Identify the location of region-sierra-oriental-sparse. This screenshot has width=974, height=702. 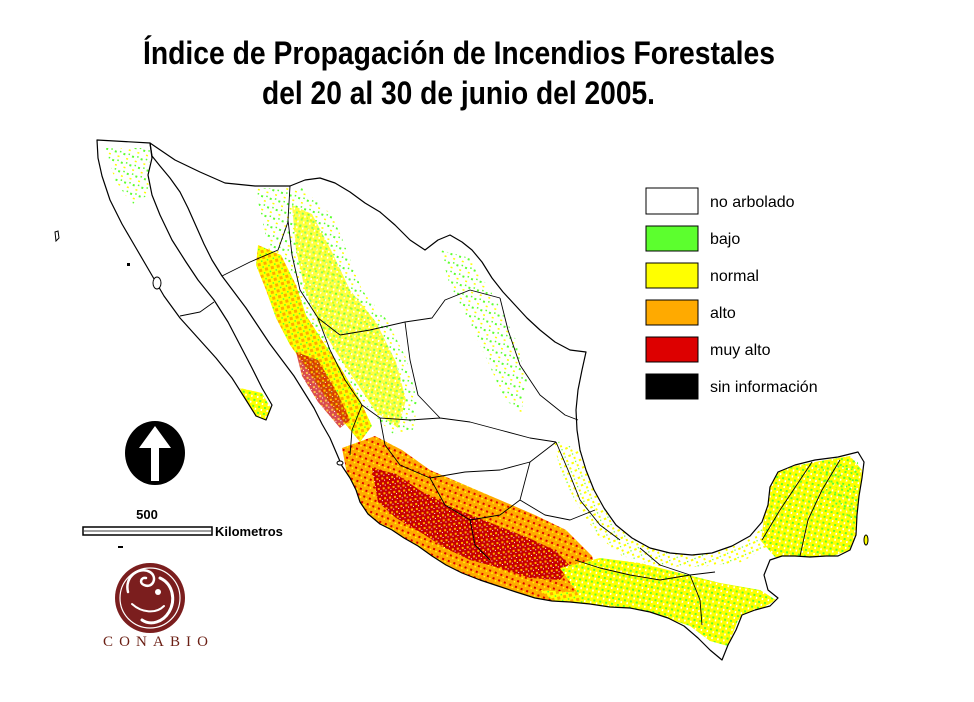
(483, 332).